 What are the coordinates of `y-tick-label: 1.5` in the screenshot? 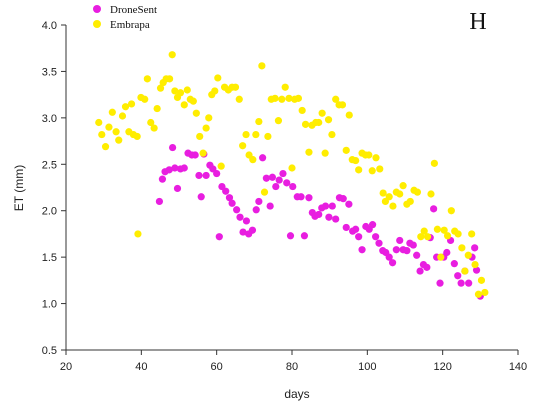 It's located at (49, 258).